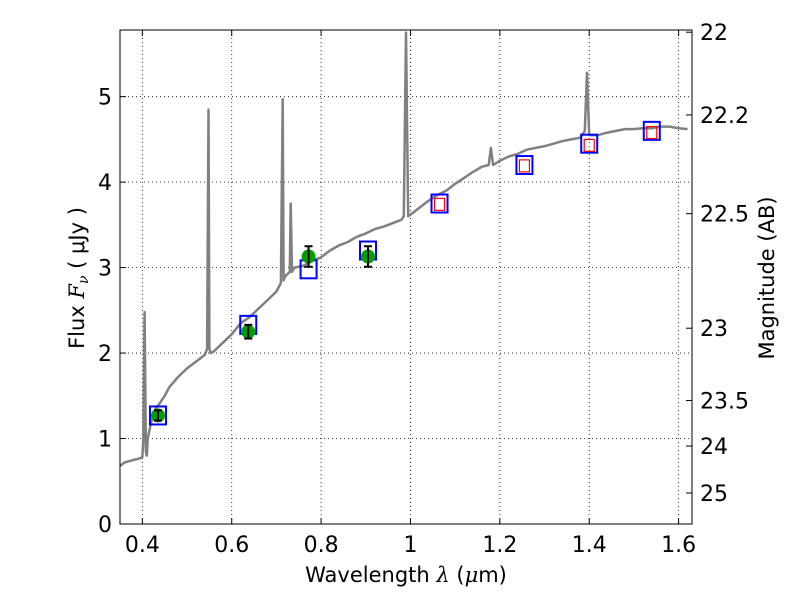  I want to click on y-ticks: 0 1 2 3 4 5, so click(112, 312).